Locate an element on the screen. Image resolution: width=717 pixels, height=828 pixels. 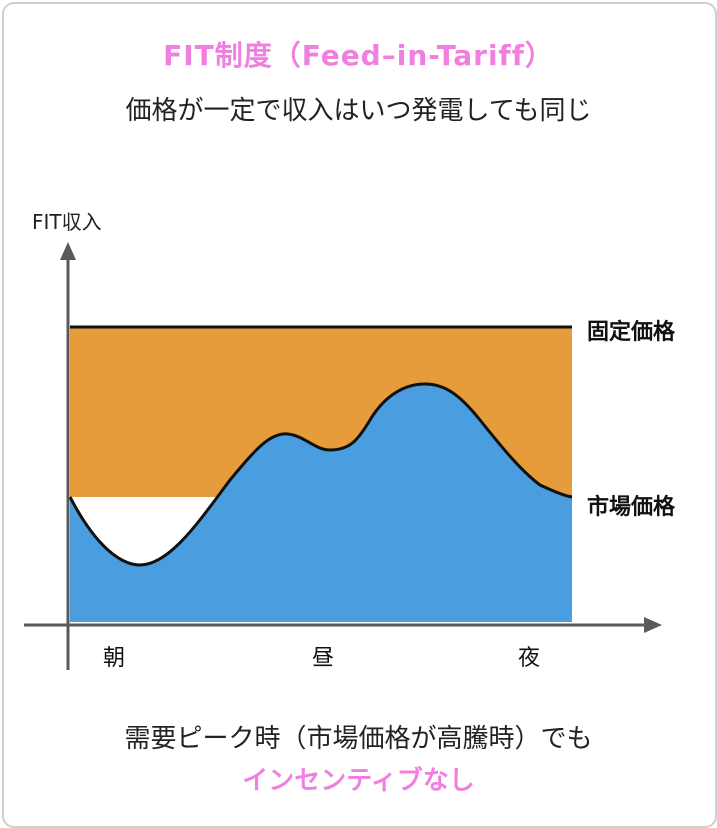
x-tick-noon: 昼 is located at coordinates (323, 658).